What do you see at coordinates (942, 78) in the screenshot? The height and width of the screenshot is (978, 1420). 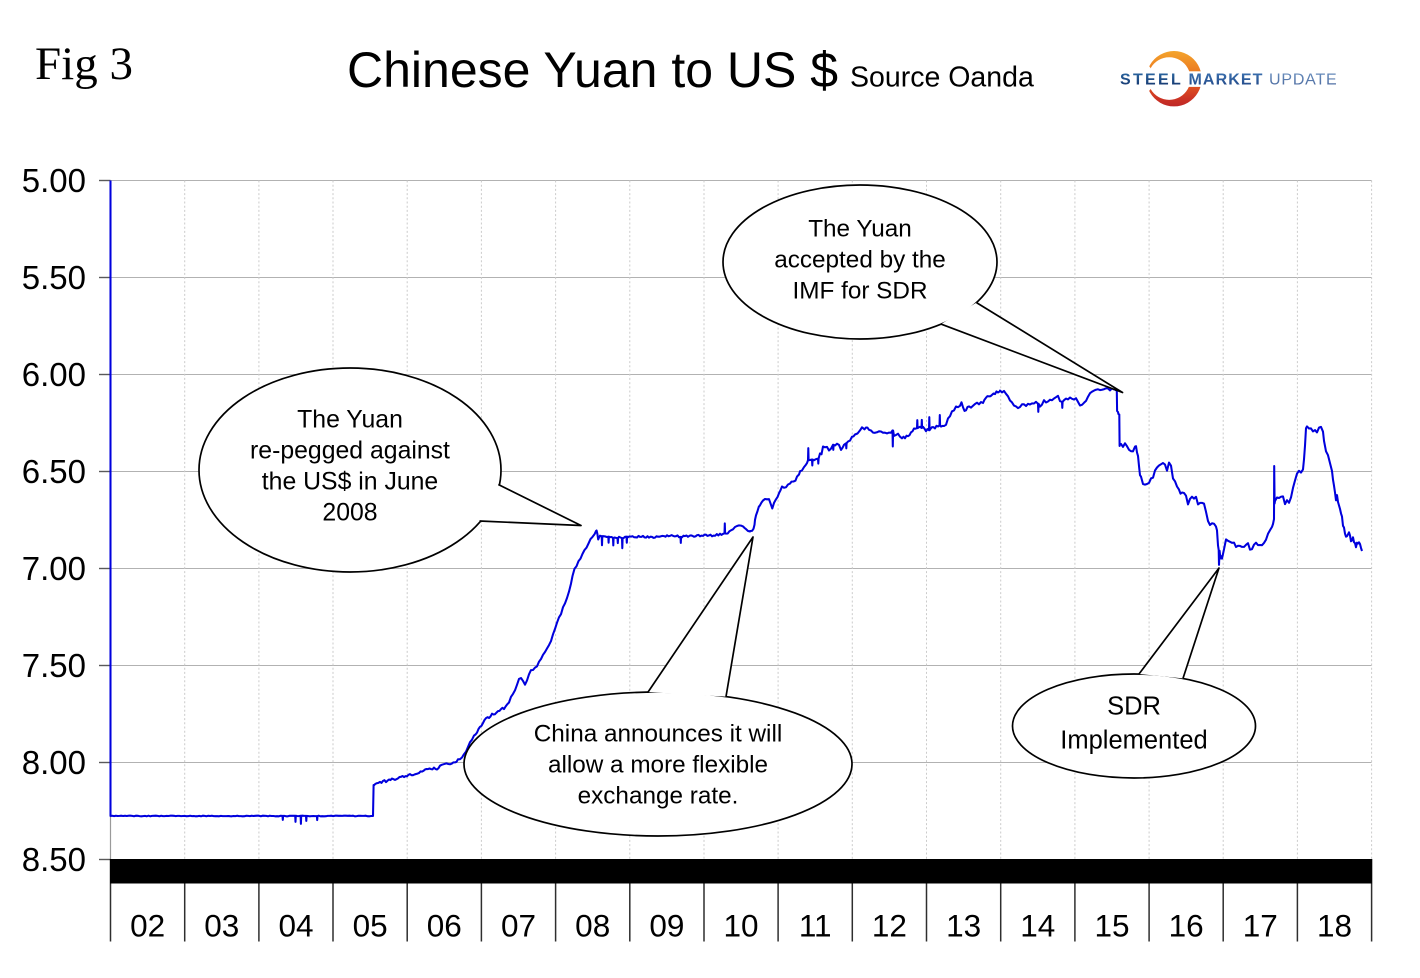 I see `svg-text: Source Oanda` at bounding box center [942, 78].